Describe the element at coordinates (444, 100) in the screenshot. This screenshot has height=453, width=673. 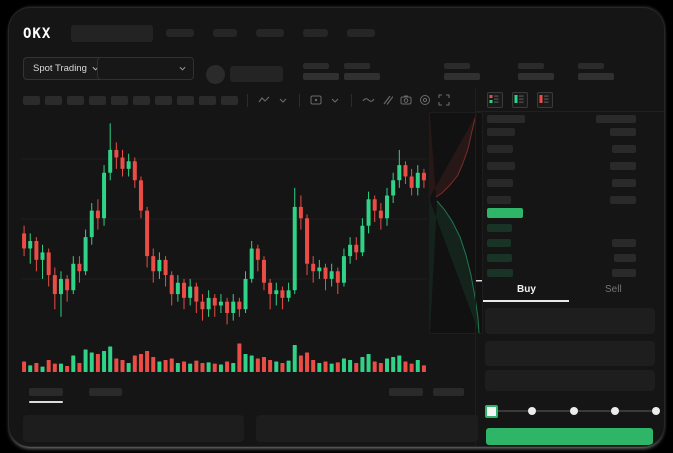
I see `fullscreen-icon` at that location.